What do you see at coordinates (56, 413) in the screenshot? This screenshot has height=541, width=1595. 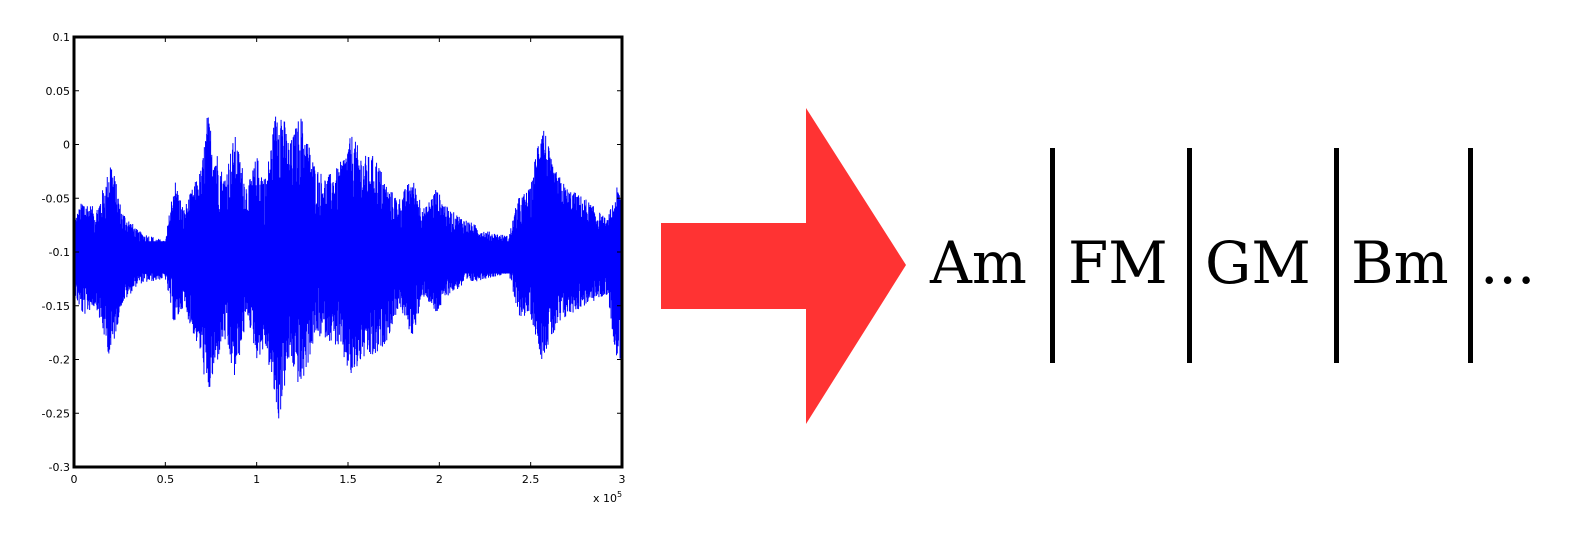 I see `y-tick-label: -0.25` at bounding box center [56, 413].